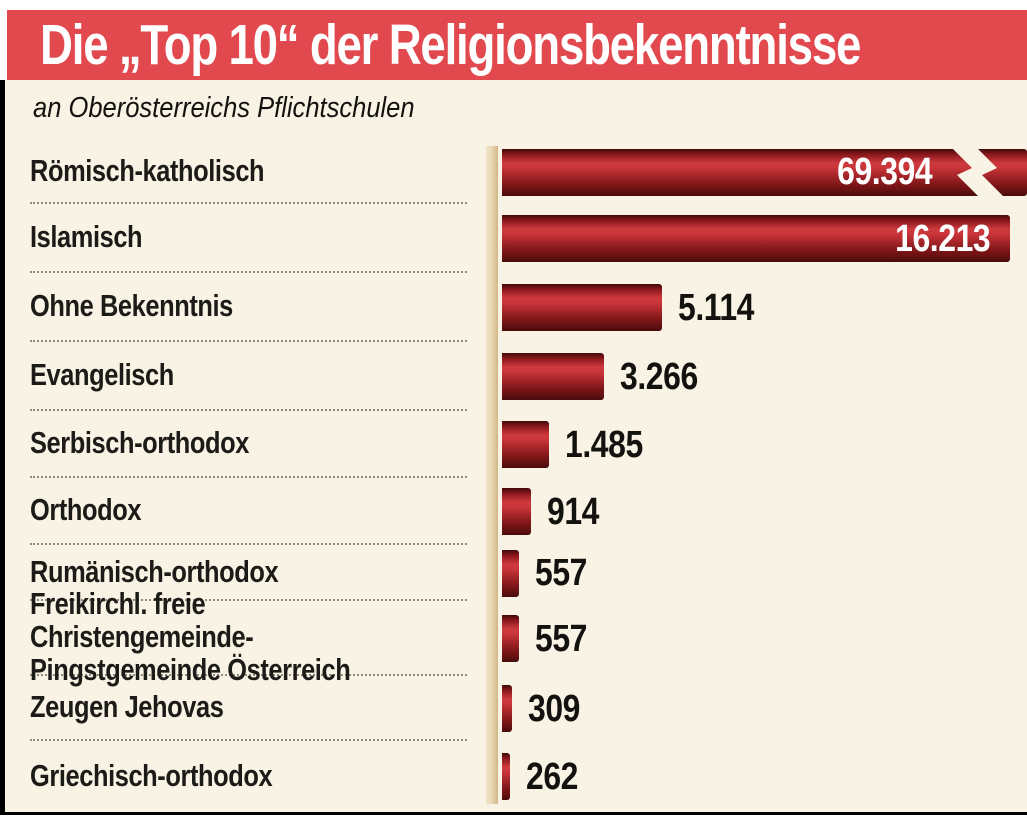 The width and height of the screenshot is (1027, 817). I want to click on category-label-cell: Orthodox, so click(248, 511).